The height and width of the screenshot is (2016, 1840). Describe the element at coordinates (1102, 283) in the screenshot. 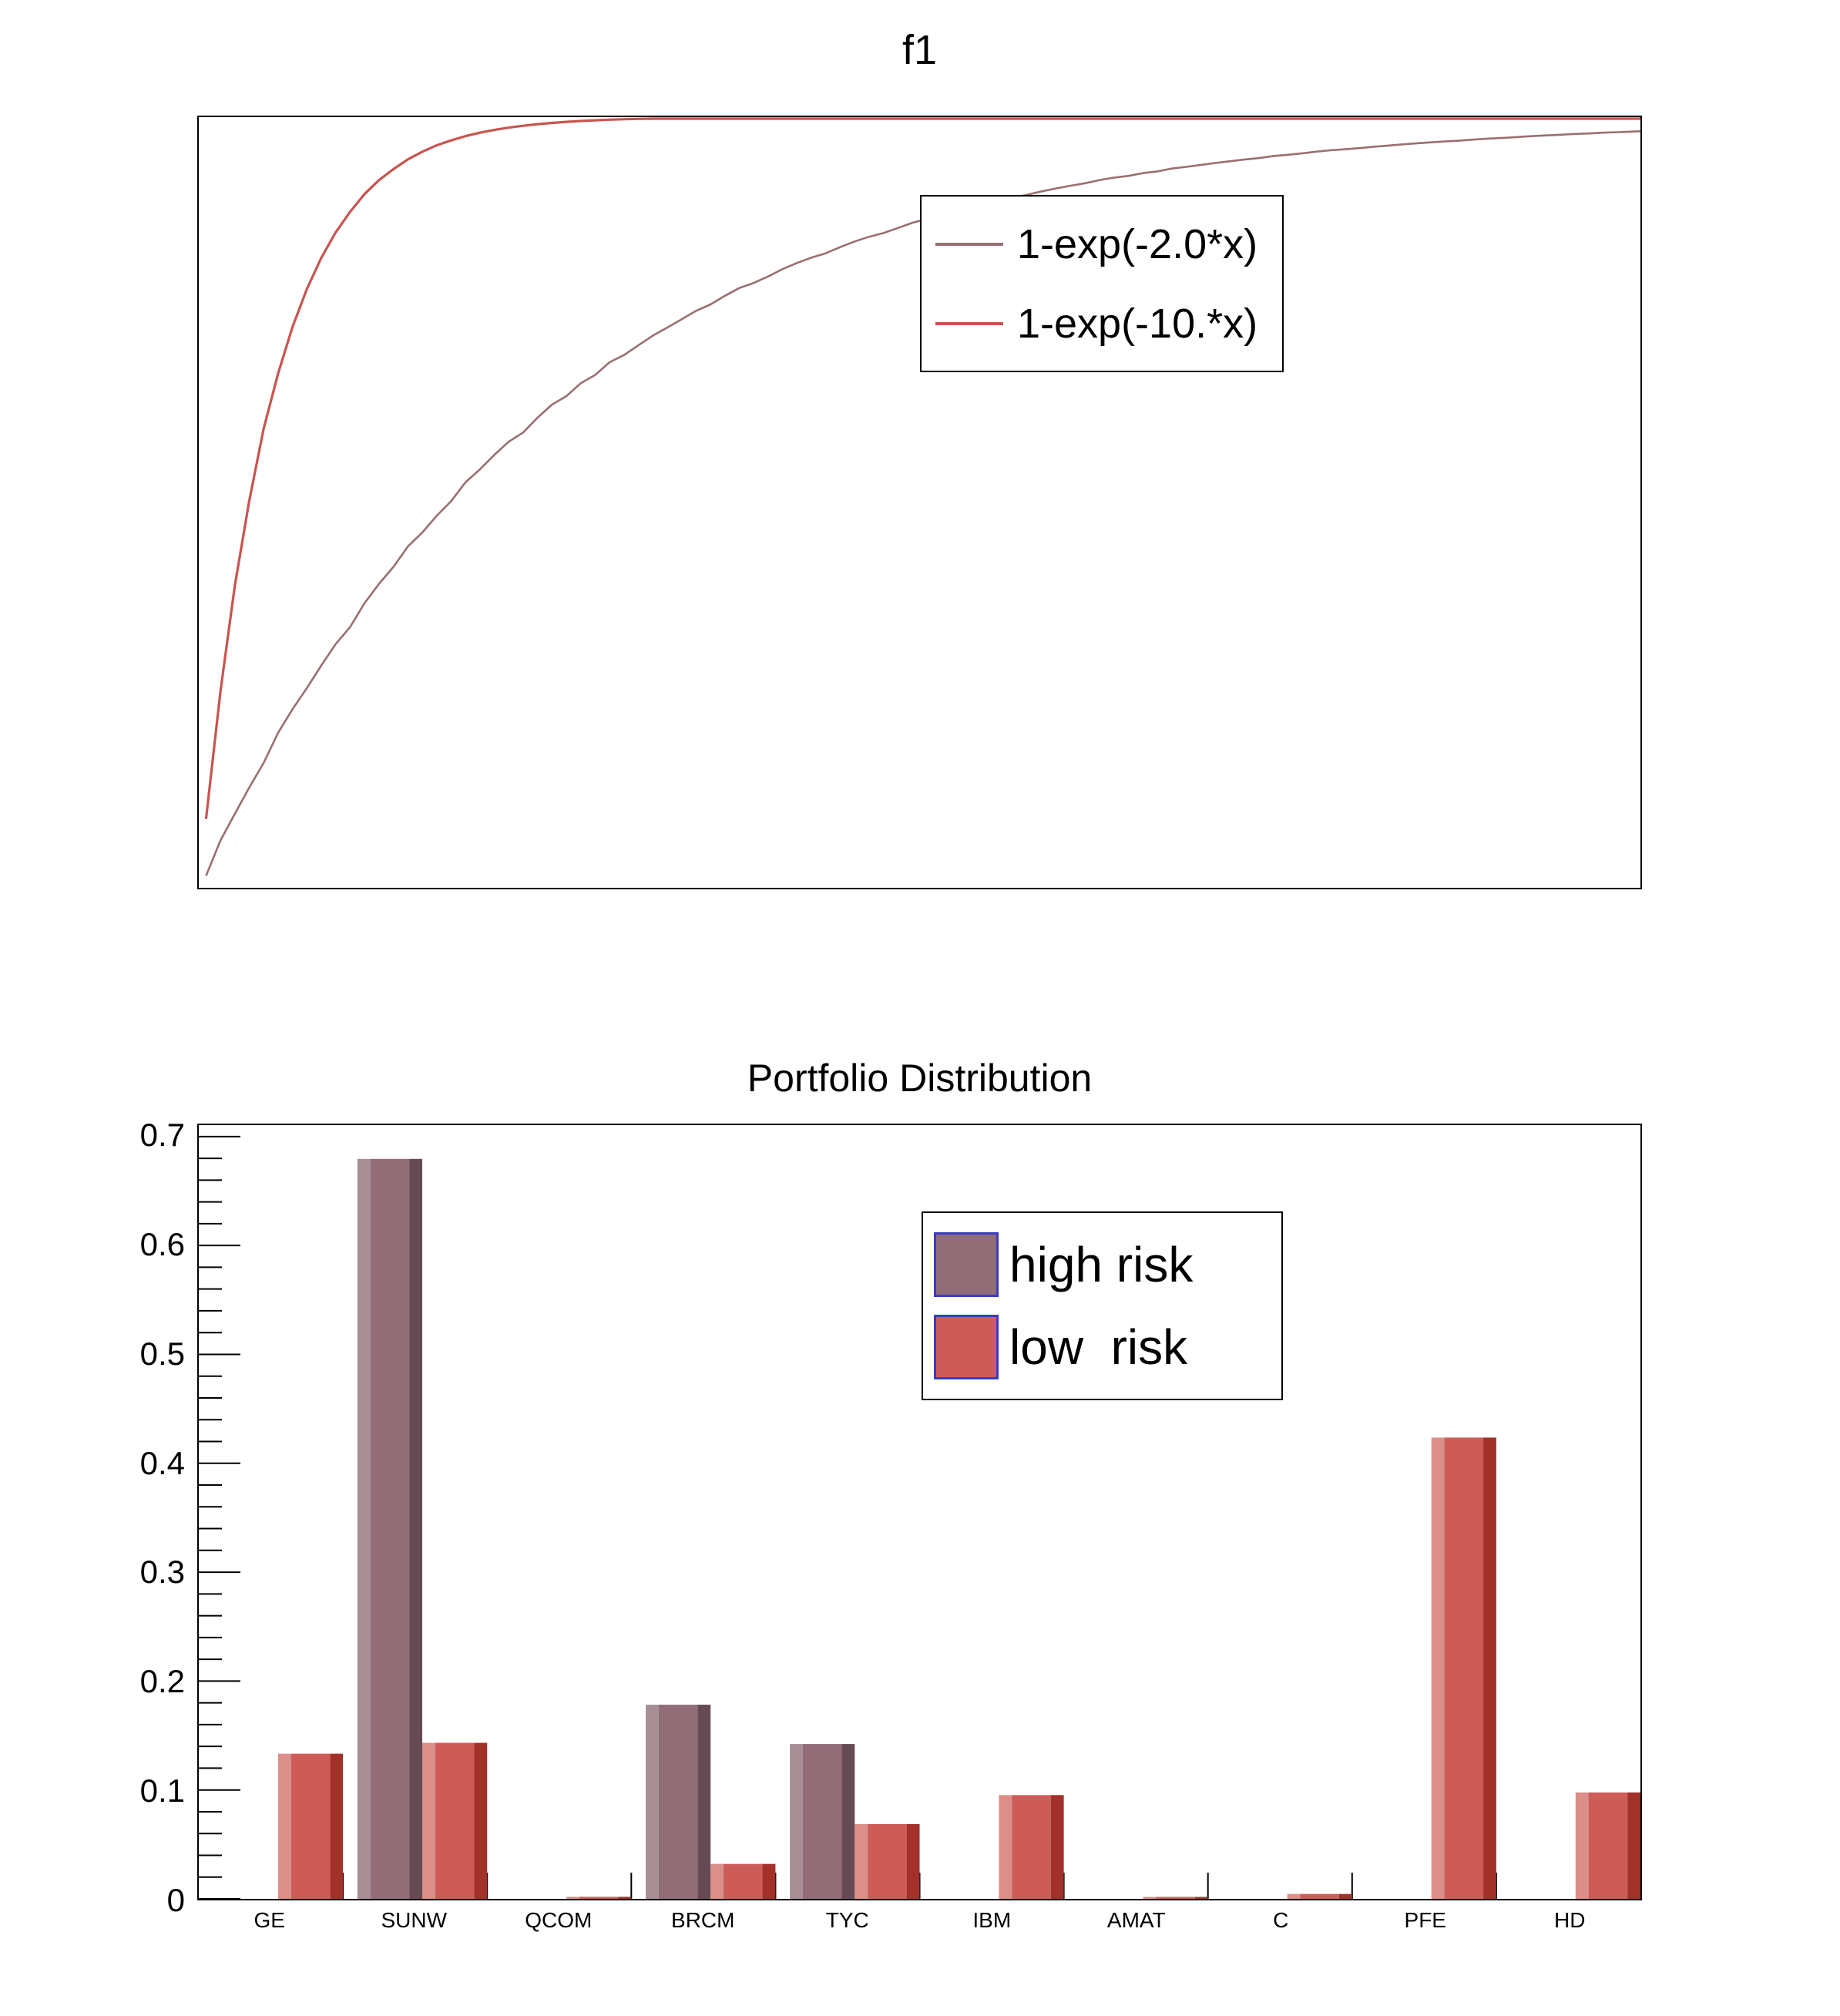

I see `f1-legend: 1-exp(-2.0*x) 1-exp(-10.*x)` at that location.